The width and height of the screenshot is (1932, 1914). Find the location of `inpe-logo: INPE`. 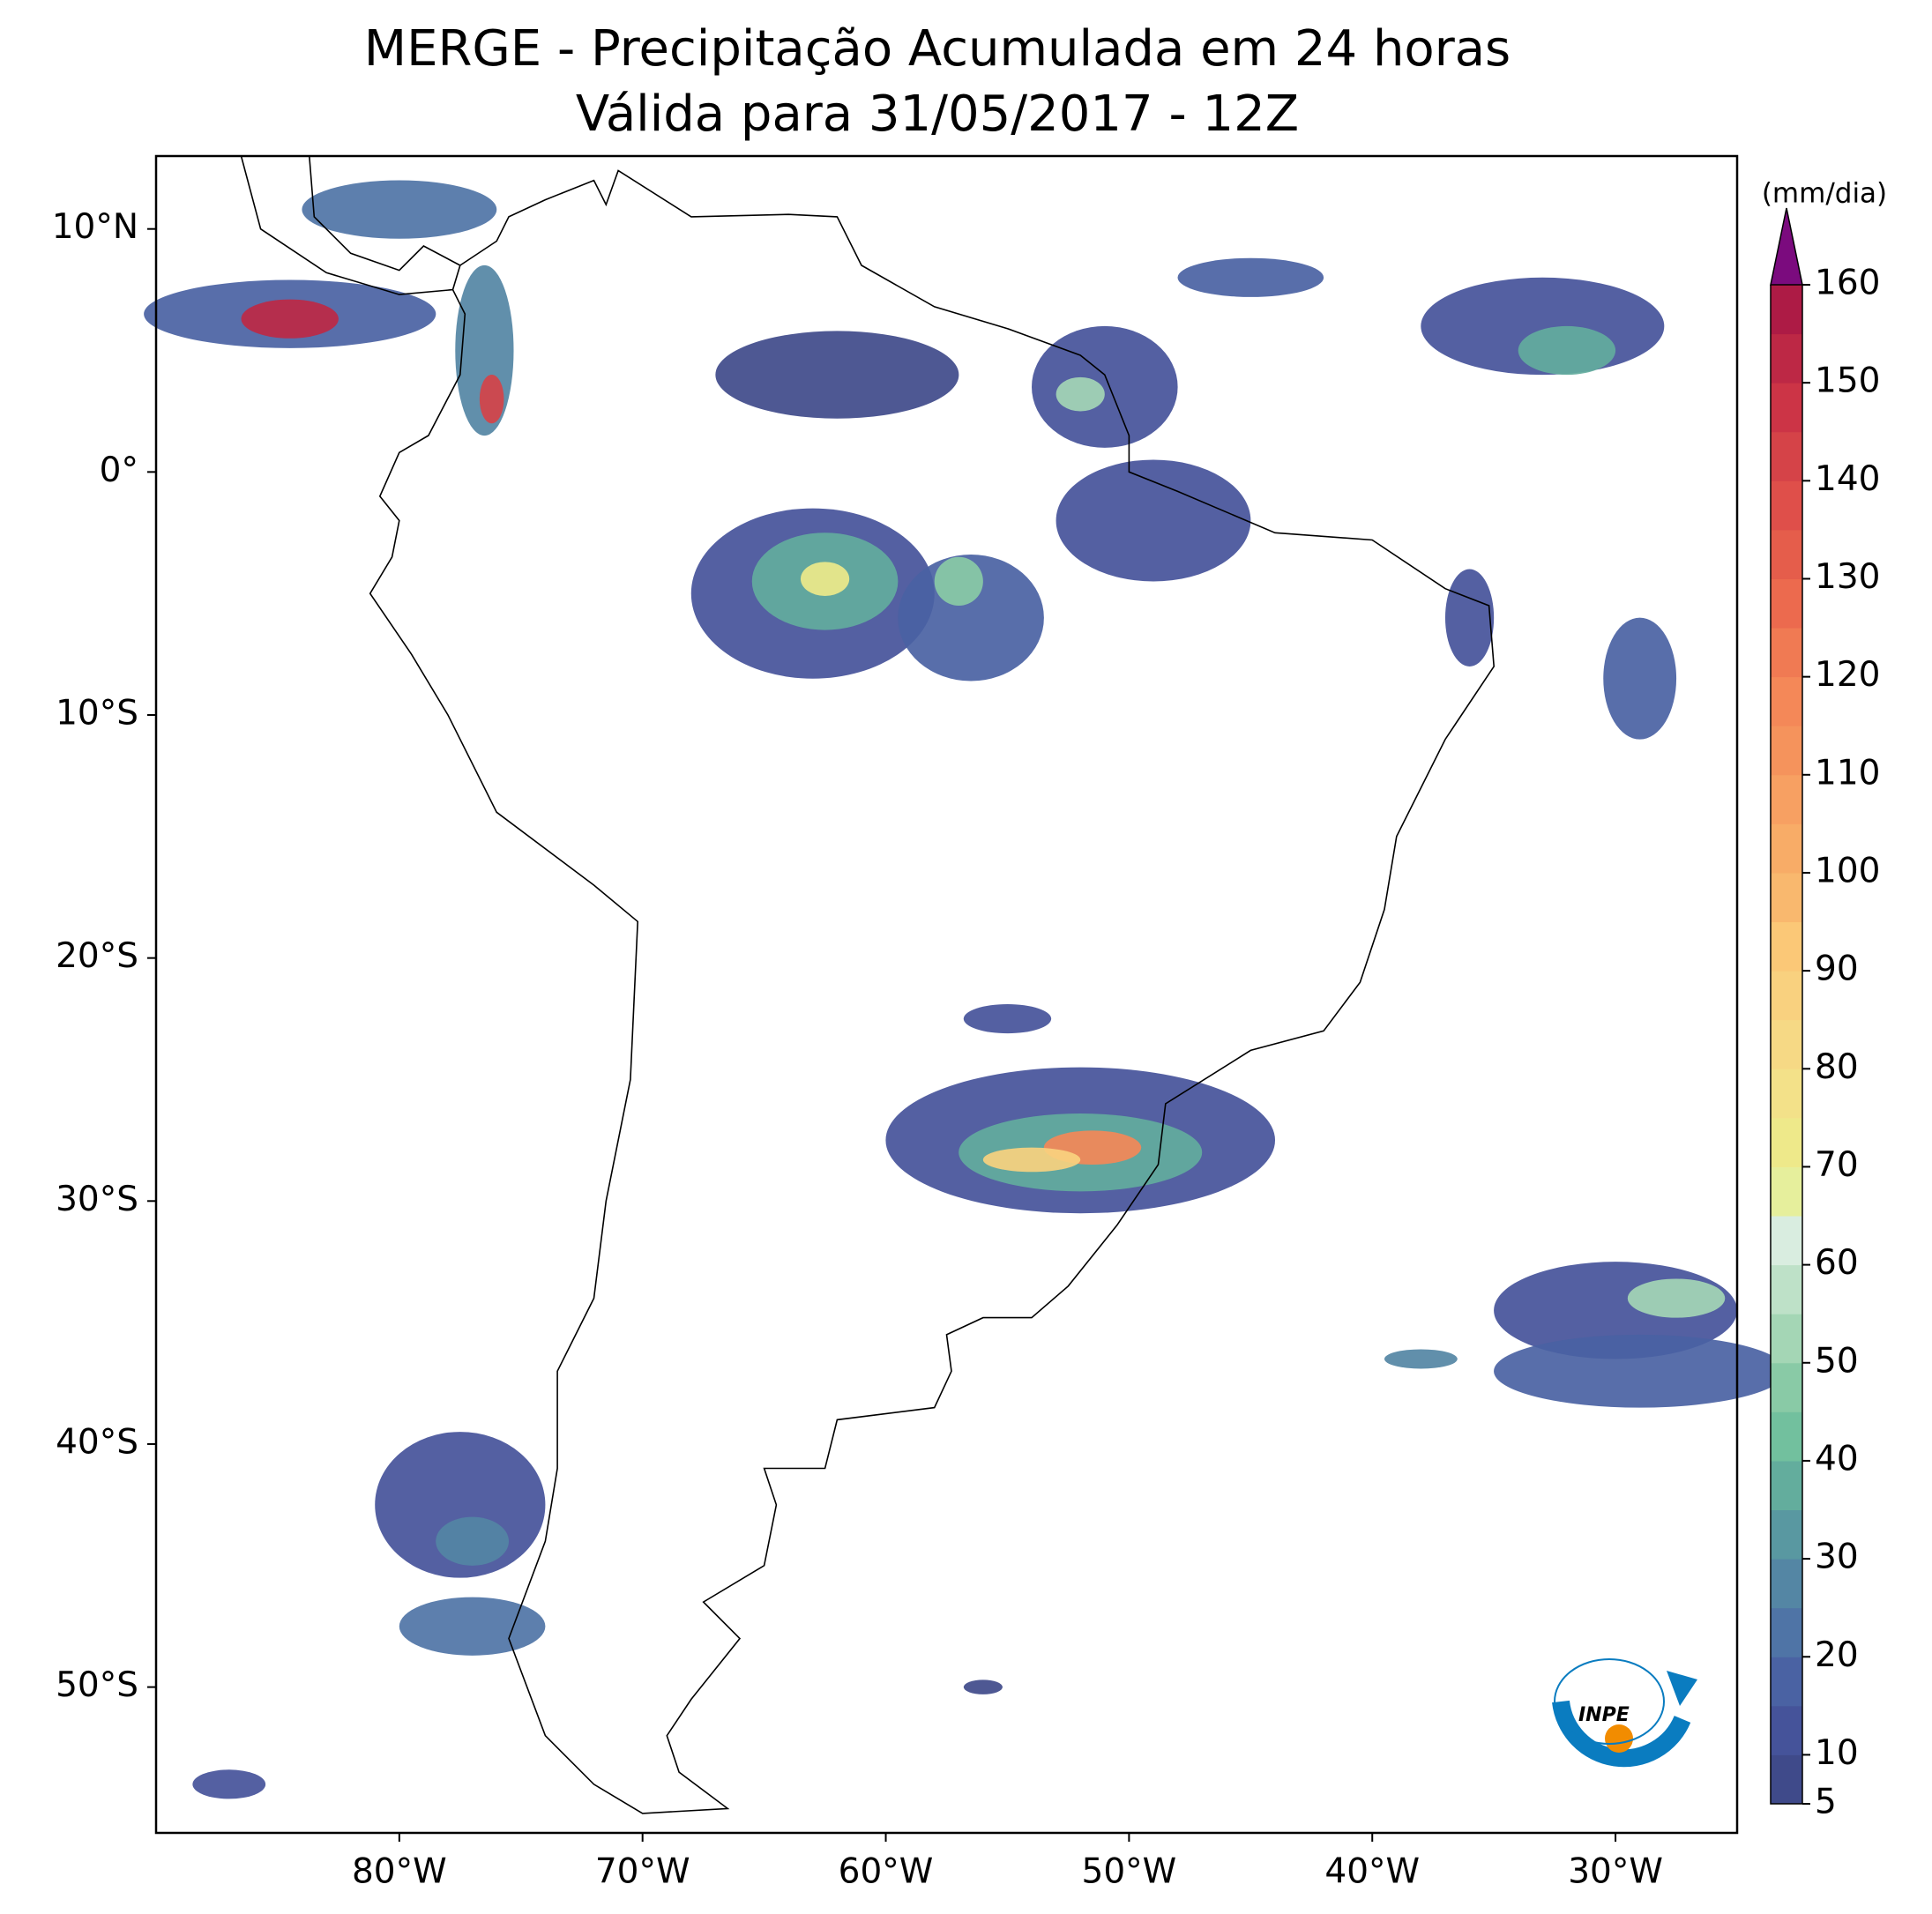

inpe-logo: INPE is located at coordinates (1624, 1713).